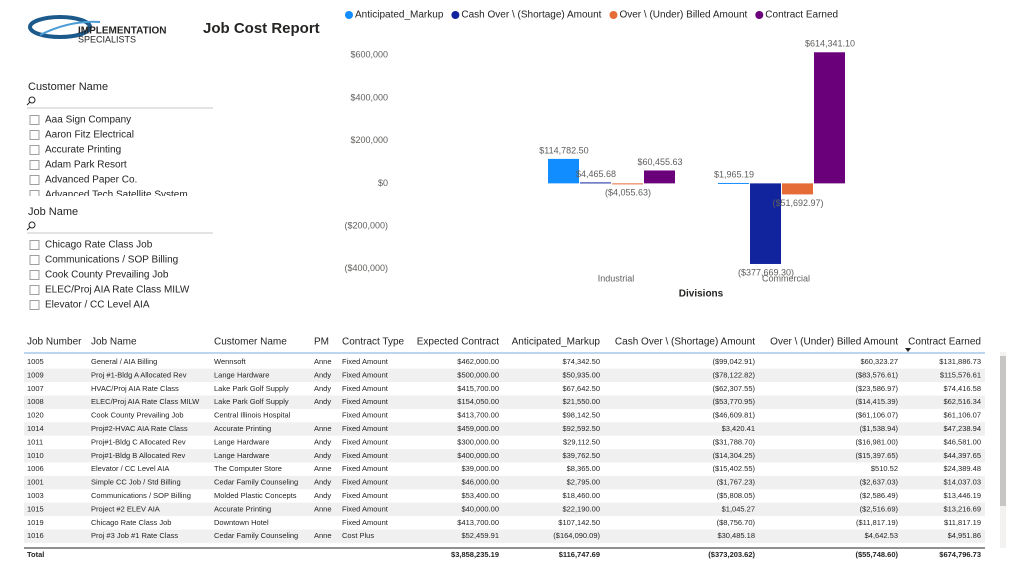 The width and height of the screenshot is (1024, 565). What do you see at coordinates (458, 342) in the screenshot?
I see `column-header: Expected Contract` at bounding box center [458, 342].